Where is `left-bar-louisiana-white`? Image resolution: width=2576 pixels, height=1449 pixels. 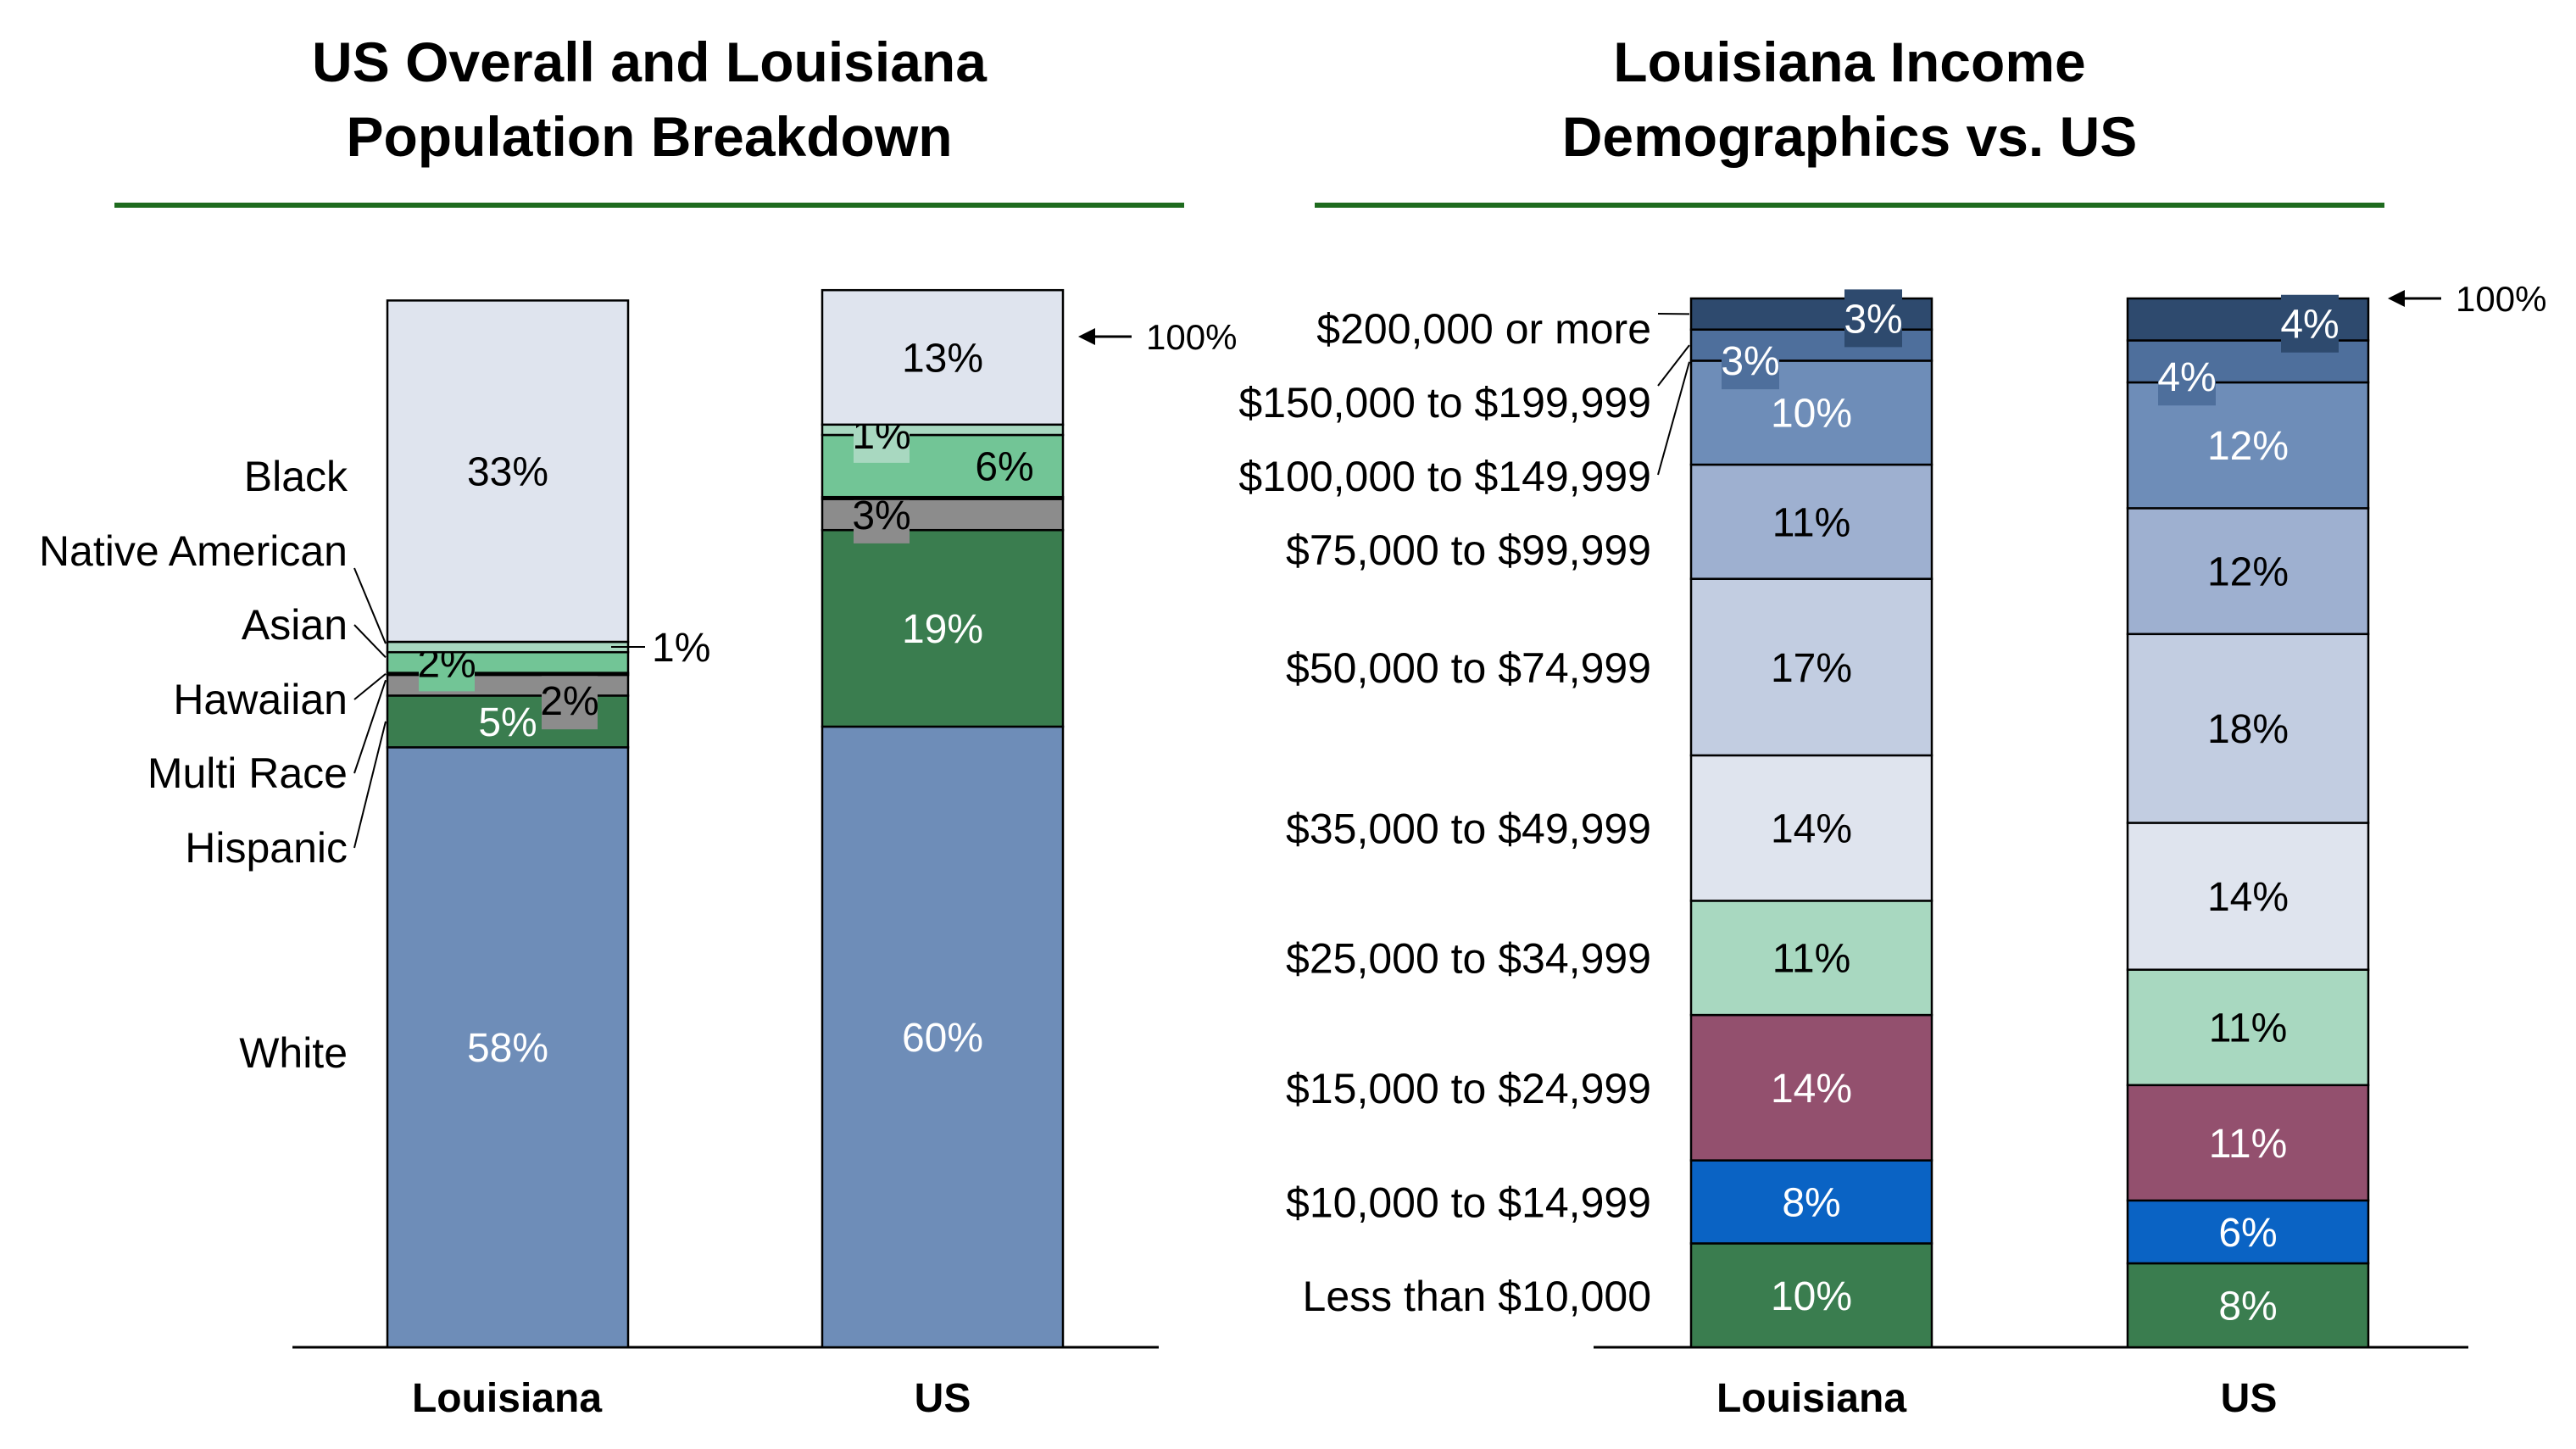
left-bar-louisiana-white is located at coordinates (508, 1047).